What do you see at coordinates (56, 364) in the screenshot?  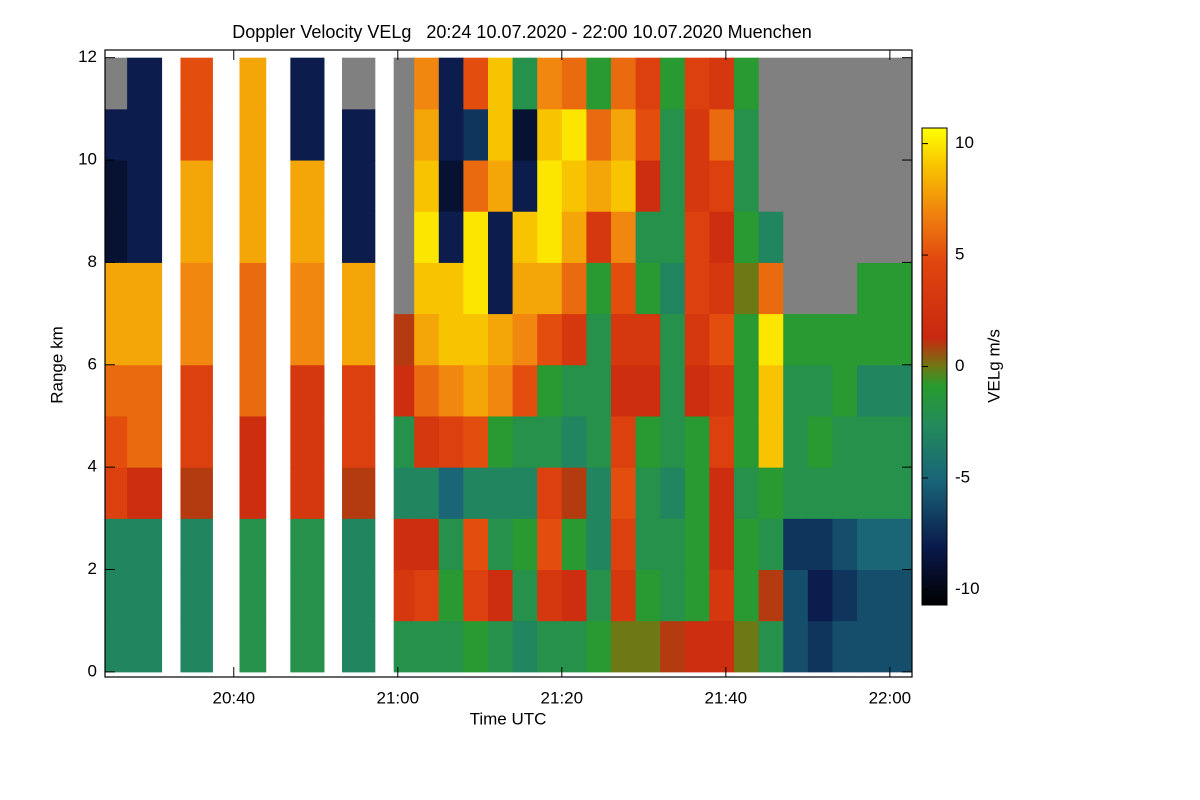 I see `y-axis-label: Range km` at bounding box center [56, 364].